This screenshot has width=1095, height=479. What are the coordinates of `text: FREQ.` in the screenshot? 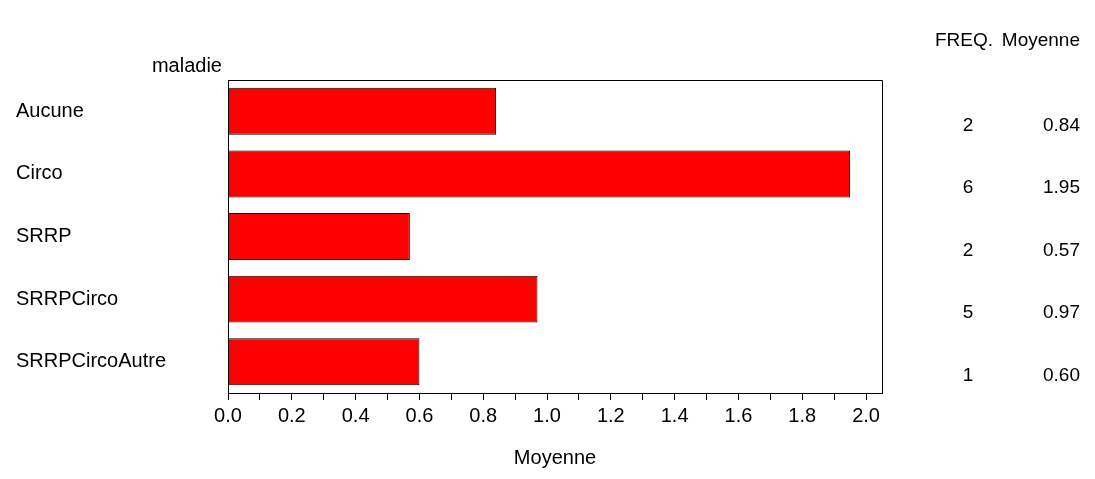 It's located at (963, 40).